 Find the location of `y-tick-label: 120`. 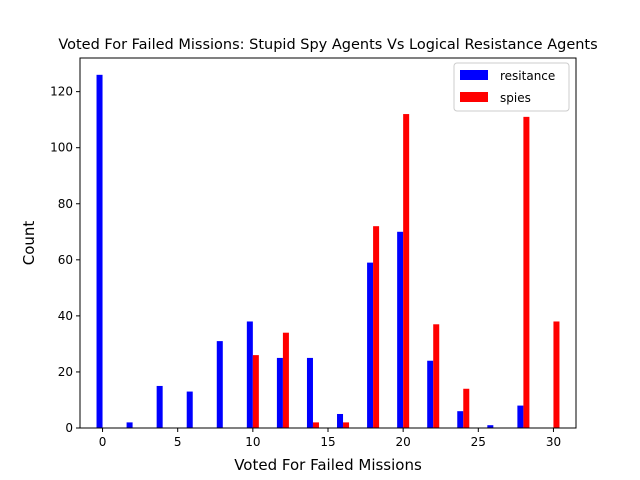

y-tick-label: 120 is located at coordinates (61, 92).